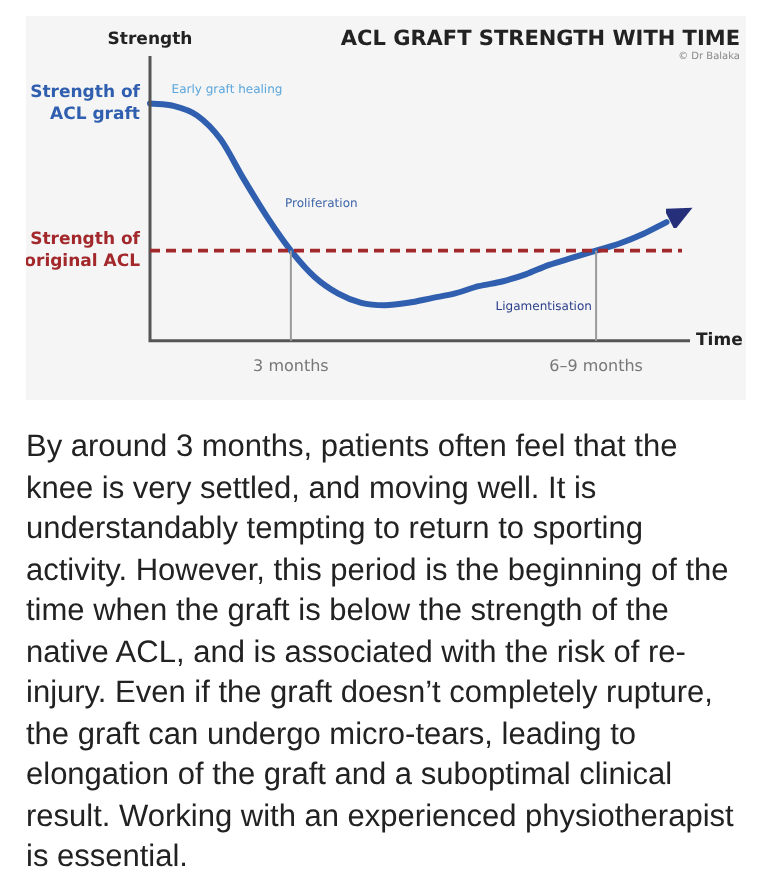 The width and height of the screenshot is (762, 892). Describe the element at coordinates (291, 365) in the screenshot. I see `x-tick-label: 3 months` at that location.